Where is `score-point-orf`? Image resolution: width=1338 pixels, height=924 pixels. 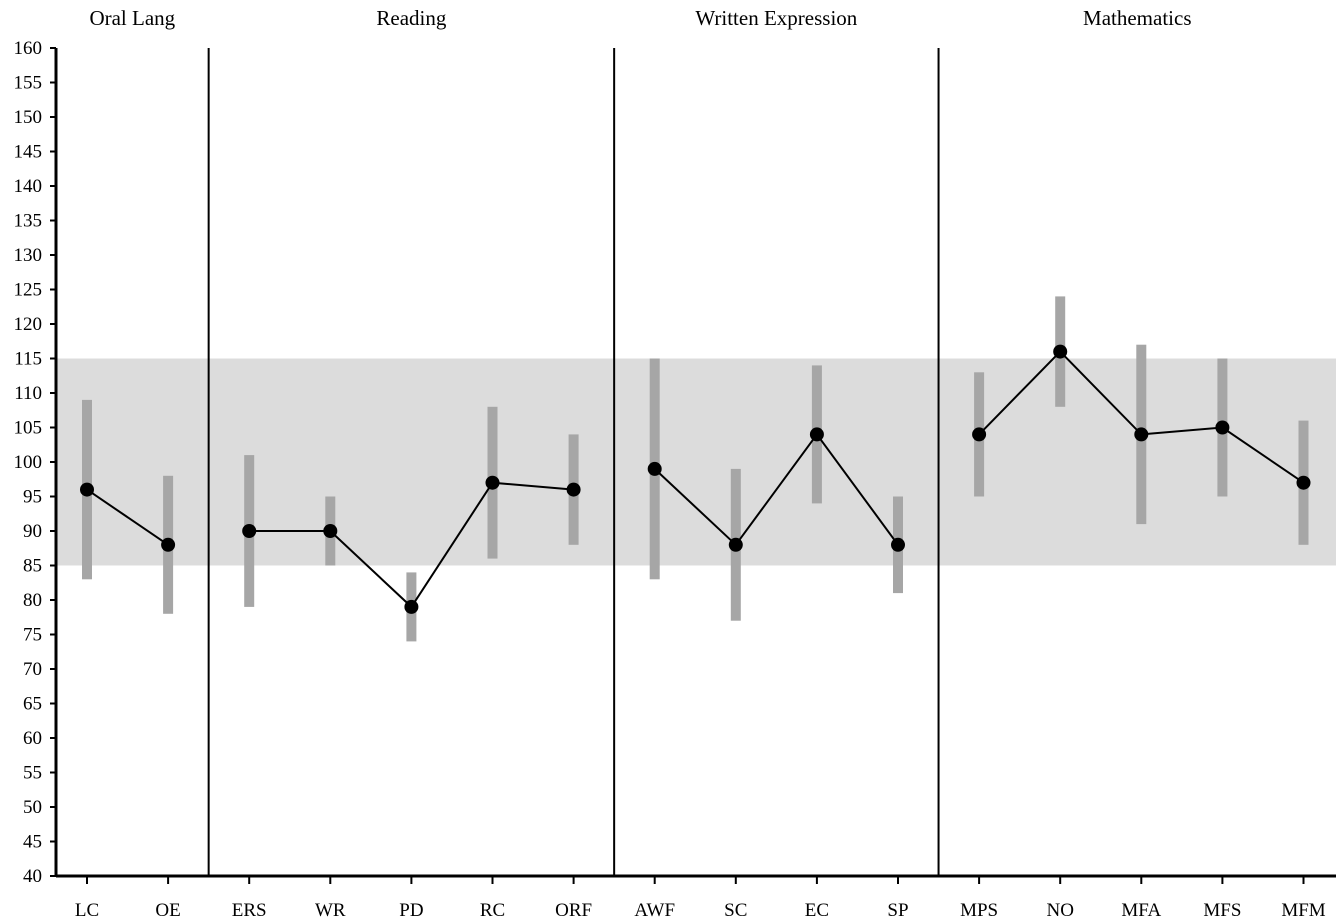 score-point-orf is located at coordinates (573, 489).